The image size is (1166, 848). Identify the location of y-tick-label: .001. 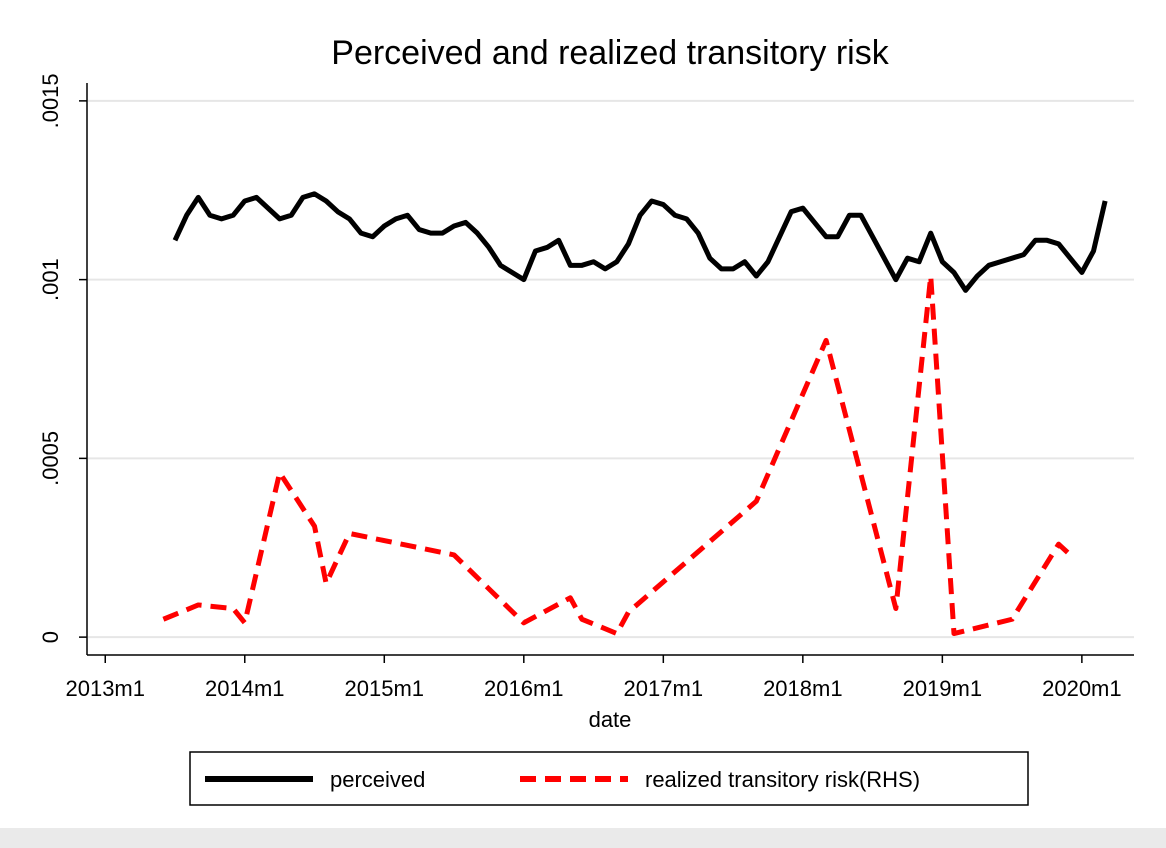
(50, 279).